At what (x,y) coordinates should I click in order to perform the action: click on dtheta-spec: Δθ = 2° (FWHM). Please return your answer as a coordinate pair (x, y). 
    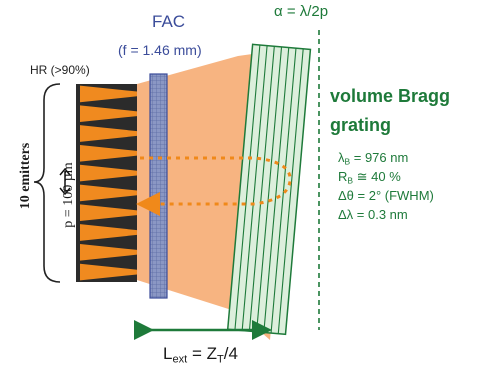
    Looking at the image, I should click on (386, 195).